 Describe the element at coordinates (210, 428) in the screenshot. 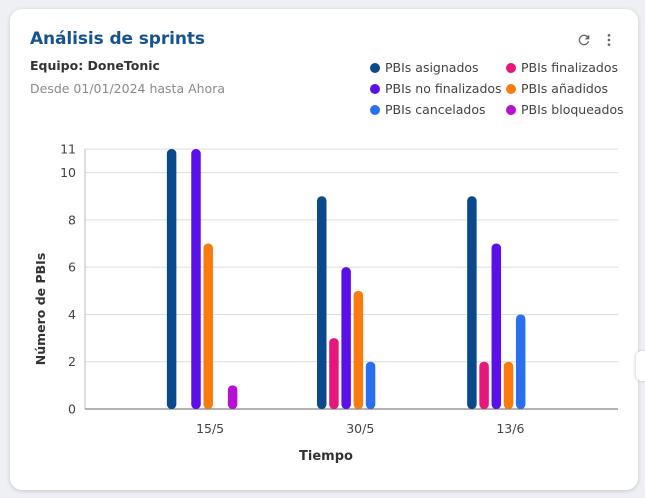

I see `x-tick-label: 15/5` at that location.